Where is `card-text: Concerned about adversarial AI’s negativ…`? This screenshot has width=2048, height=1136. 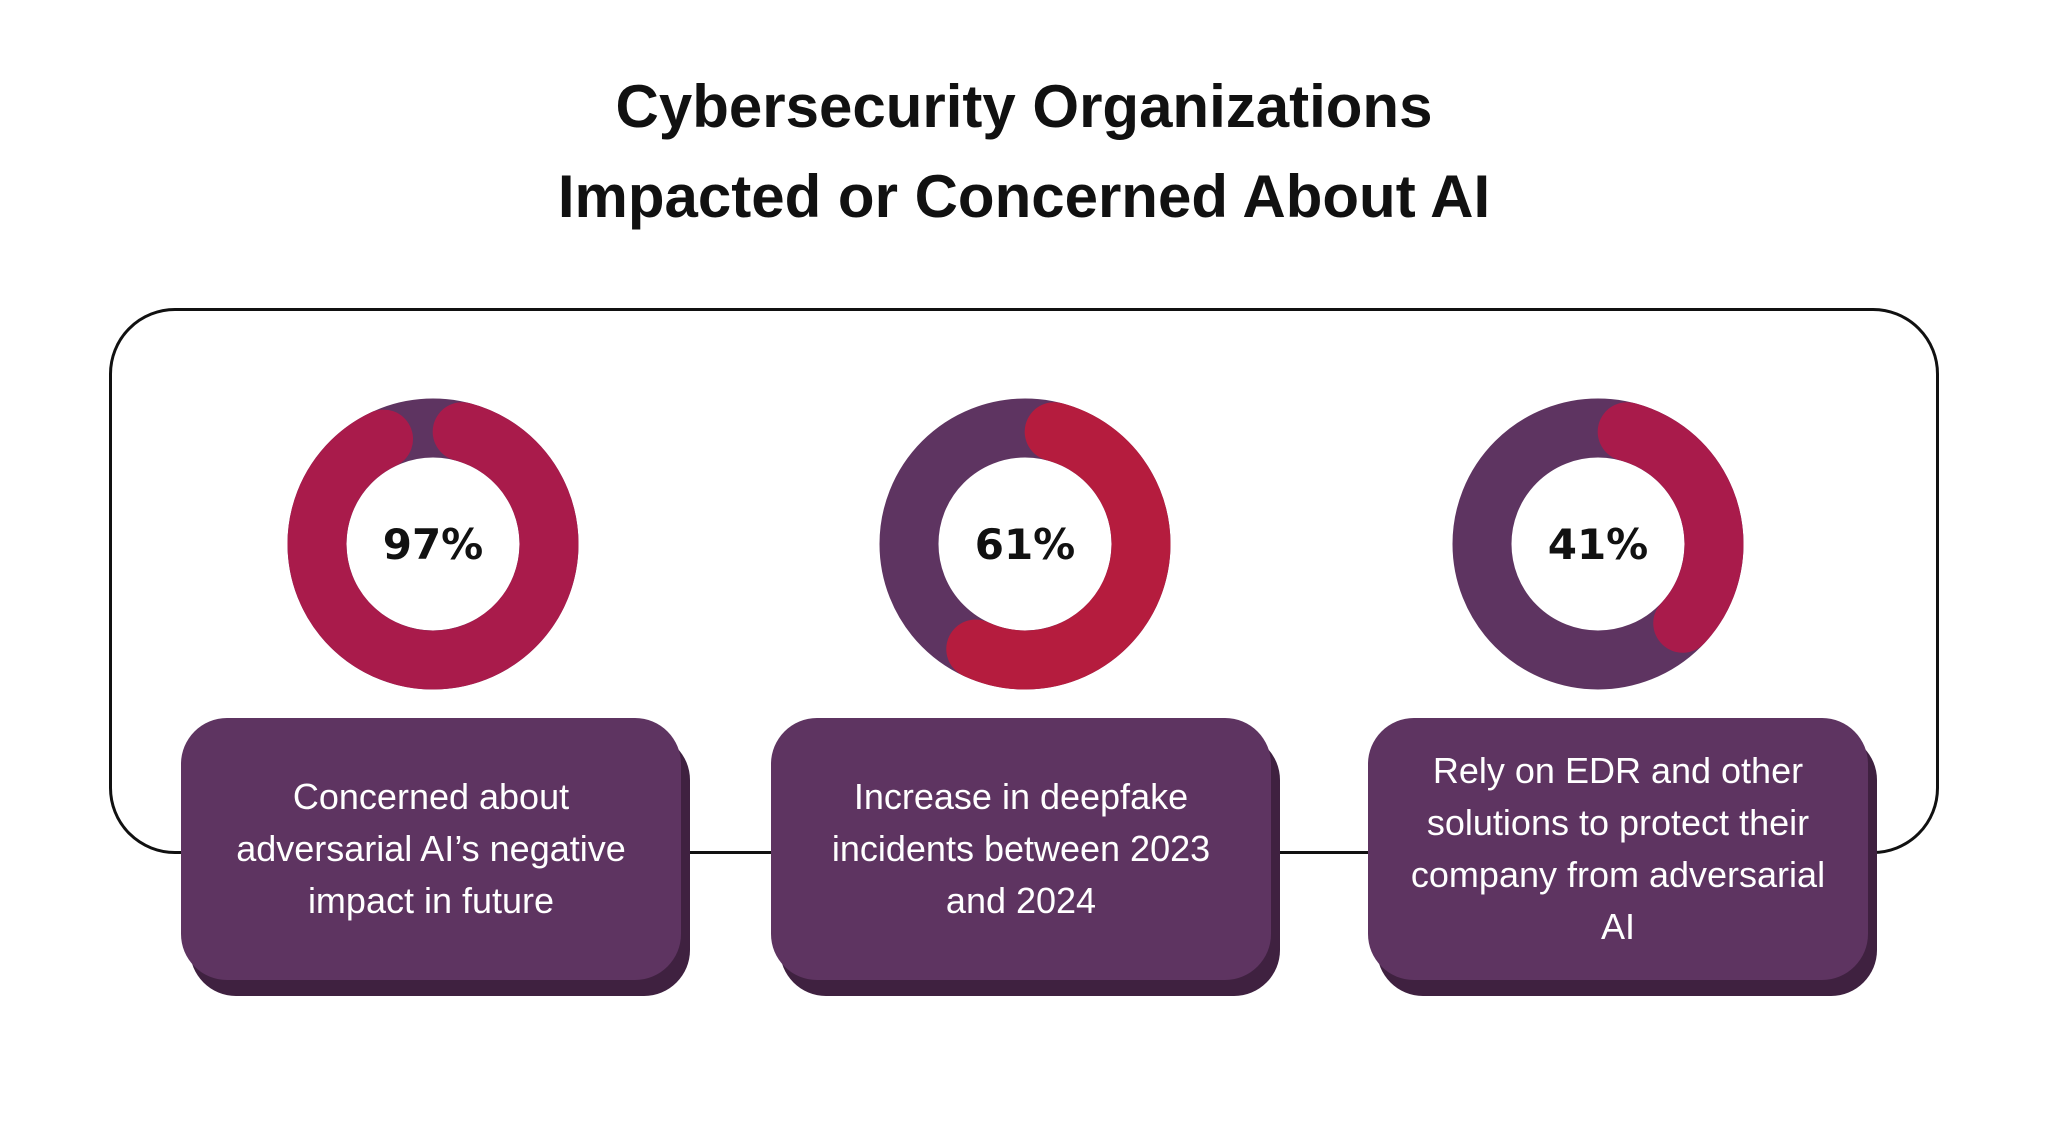
card-text: Concerned about adversarial AI’s negativ… is located at coordinates (431, 849).